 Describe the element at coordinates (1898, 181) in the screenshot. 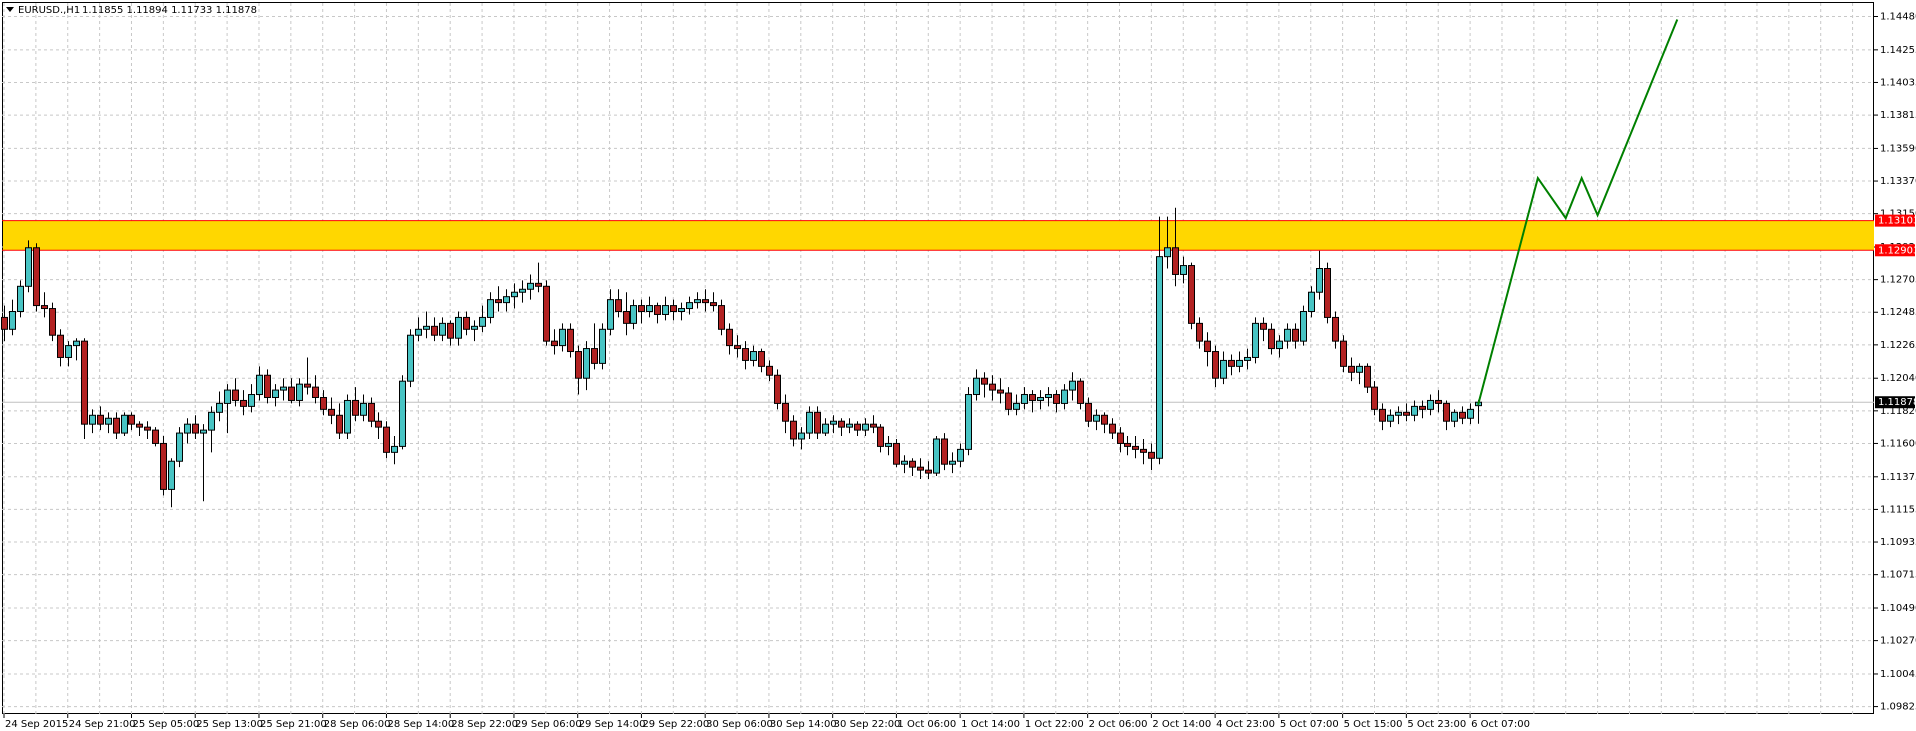

I see `y-tick-label: 1.13370` at that location.